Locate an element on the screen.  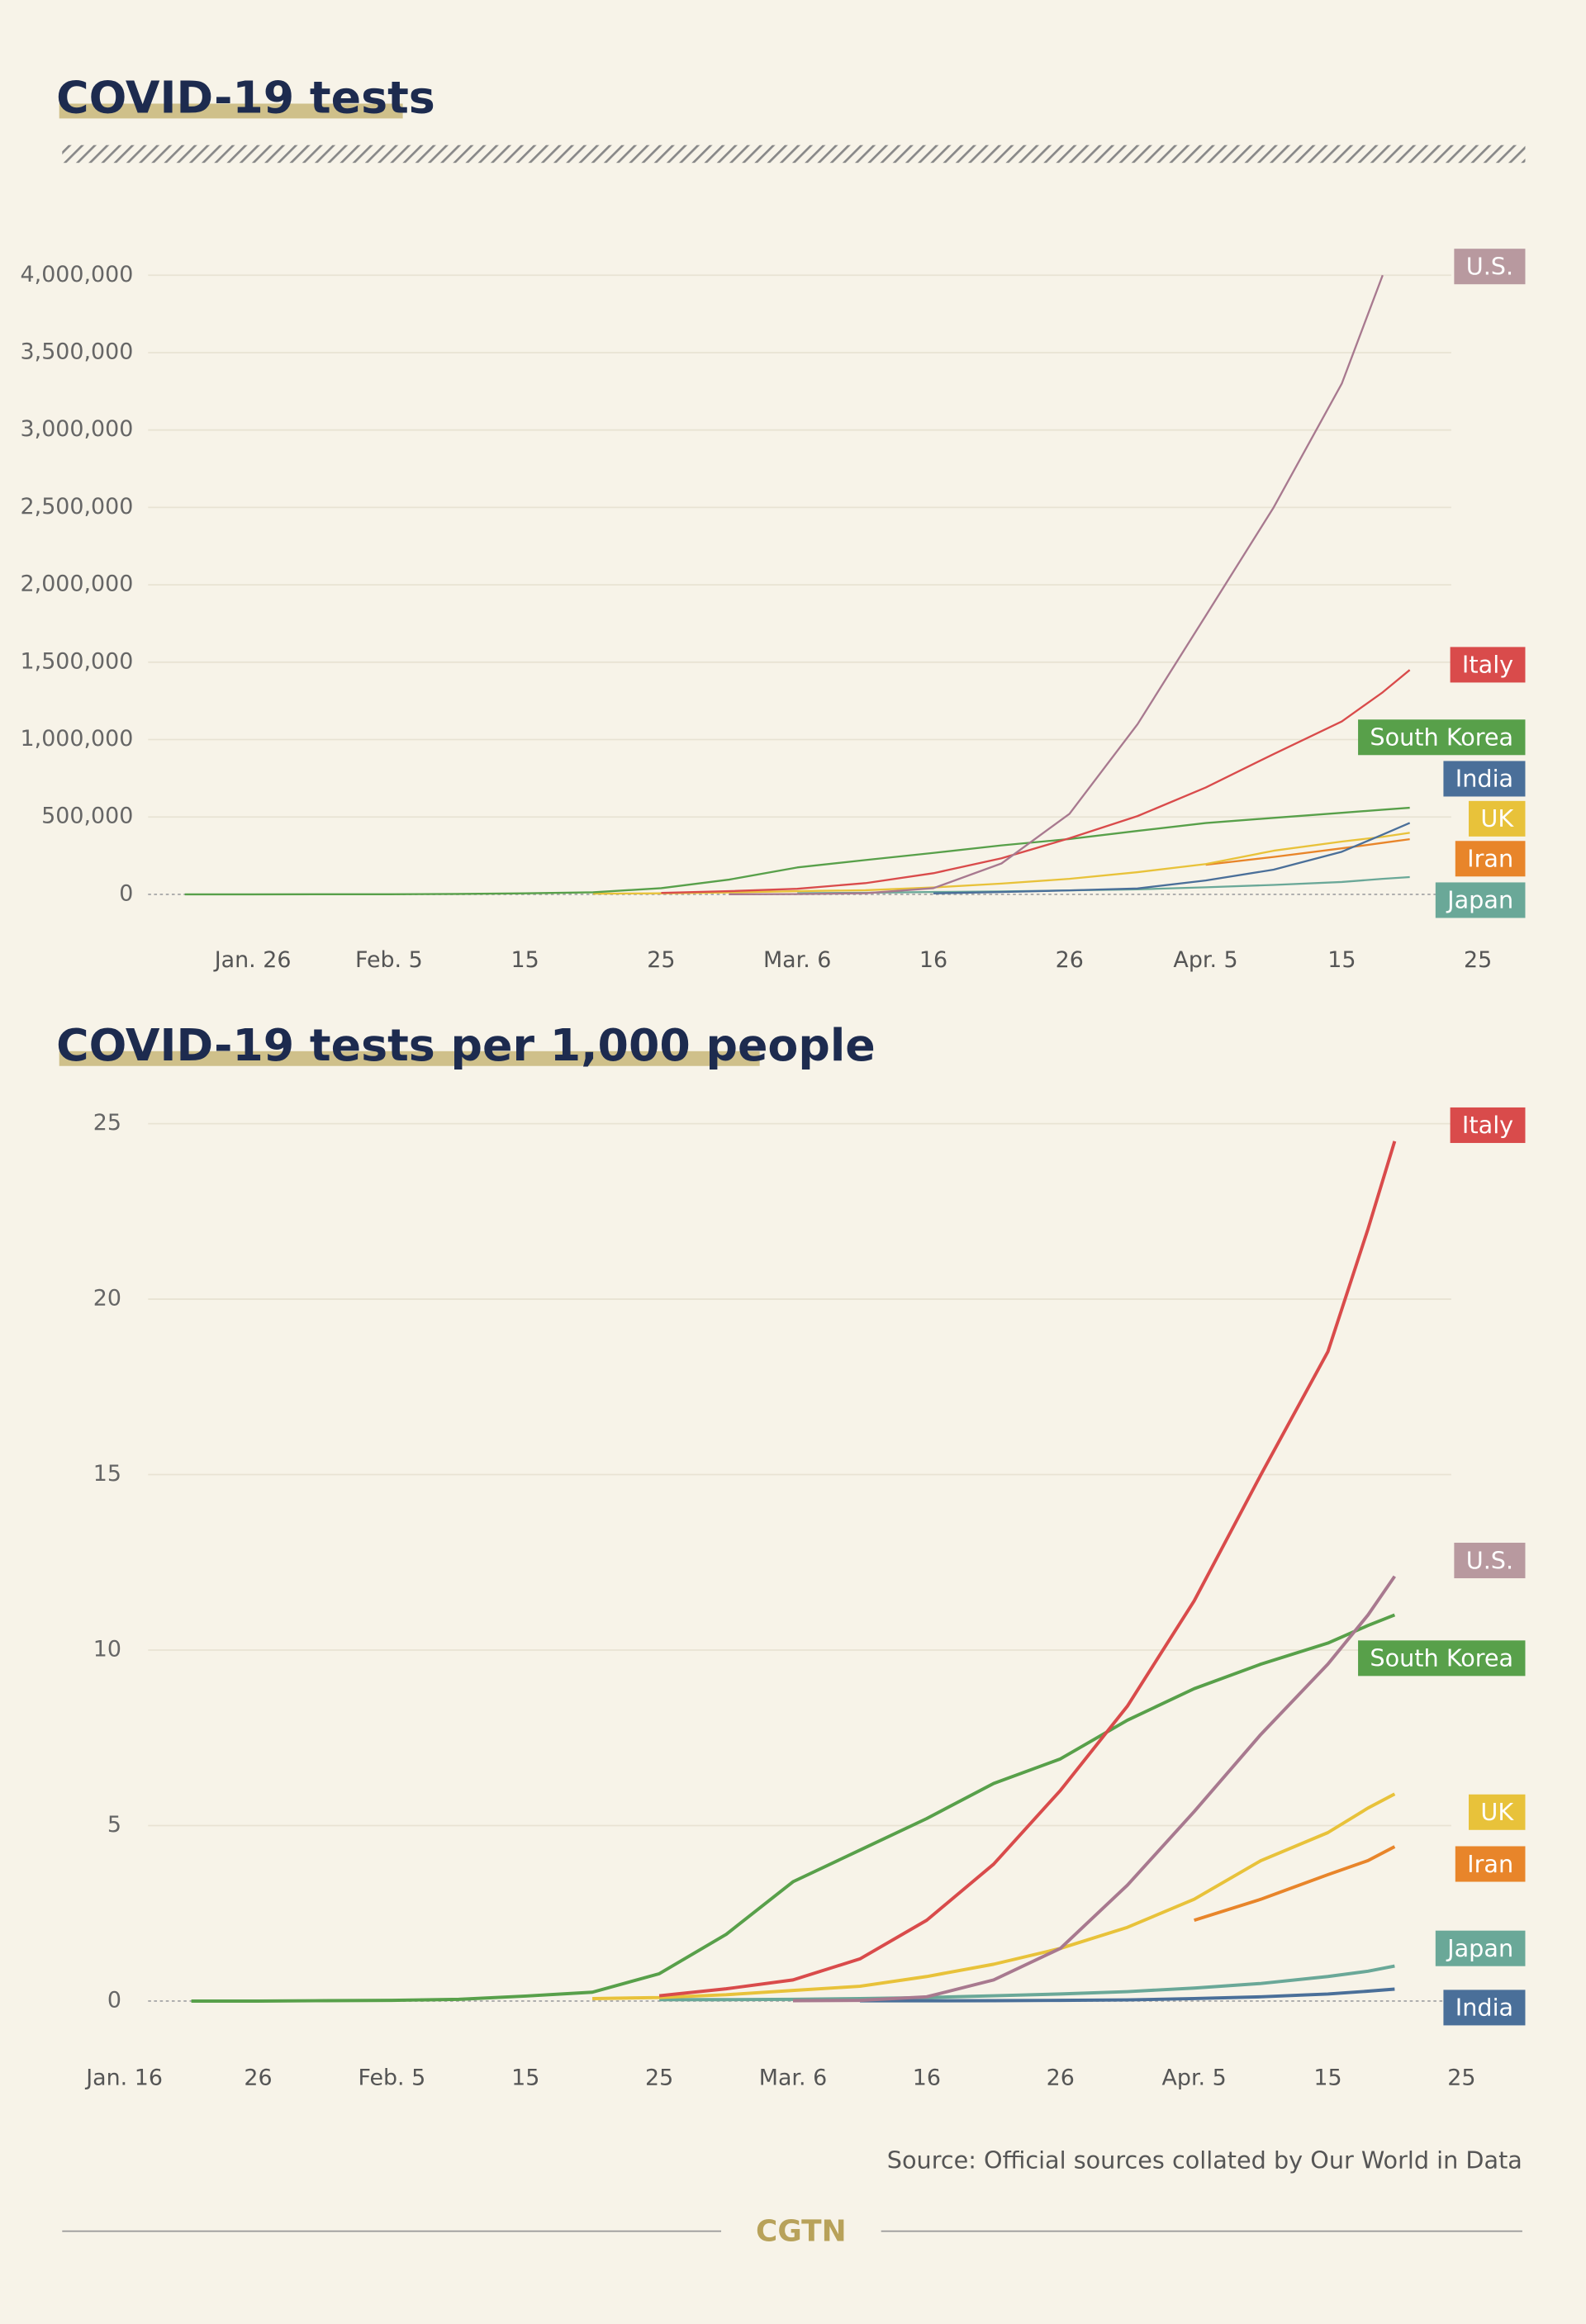
chart-title: COVID-19 tests is located at coordinates (245, 98).